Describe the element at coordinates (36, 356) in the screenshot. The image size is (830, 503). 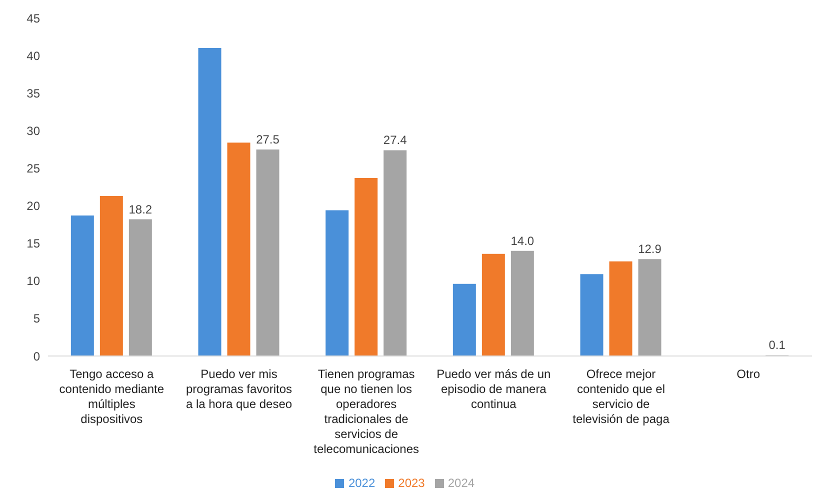
I see `y-tick-label: 0` at that location.